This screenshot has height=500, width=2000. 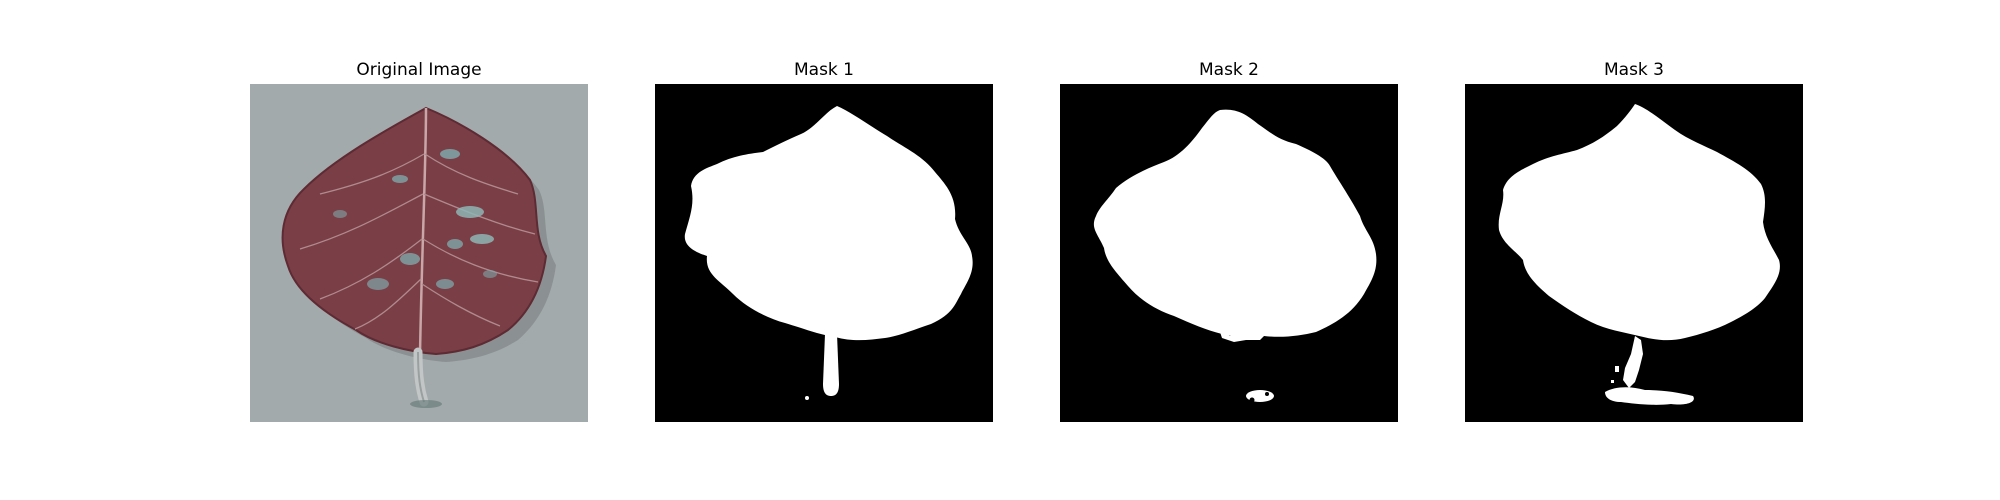 I want to click on original-image-title: Original Image, so click(x=419, y=70).